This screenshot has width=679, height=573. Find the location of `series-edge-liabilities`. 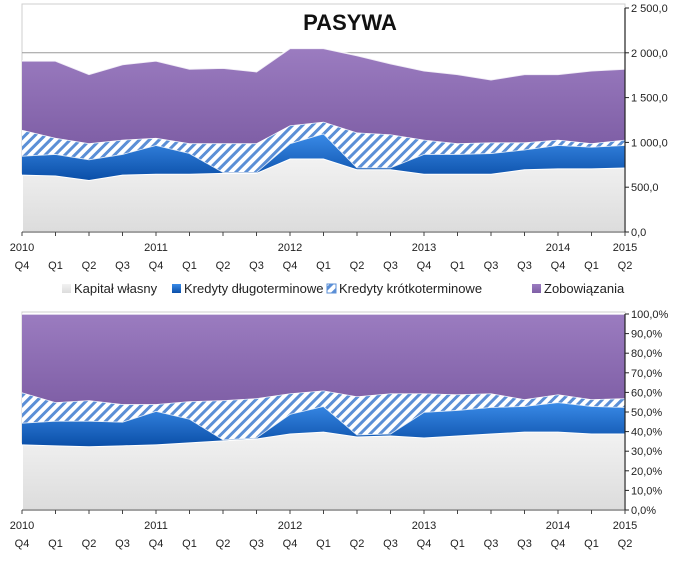

series-edge-liabilities is located at coordinates (324, 64).